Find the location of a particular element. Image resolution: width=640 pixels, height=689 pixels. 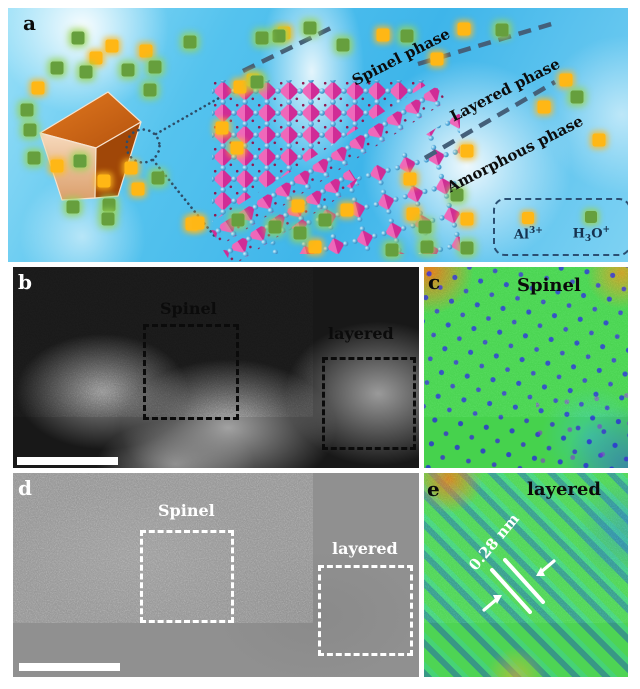

legend-item-h3o: H3O+ is located at coordinates (591, 227).